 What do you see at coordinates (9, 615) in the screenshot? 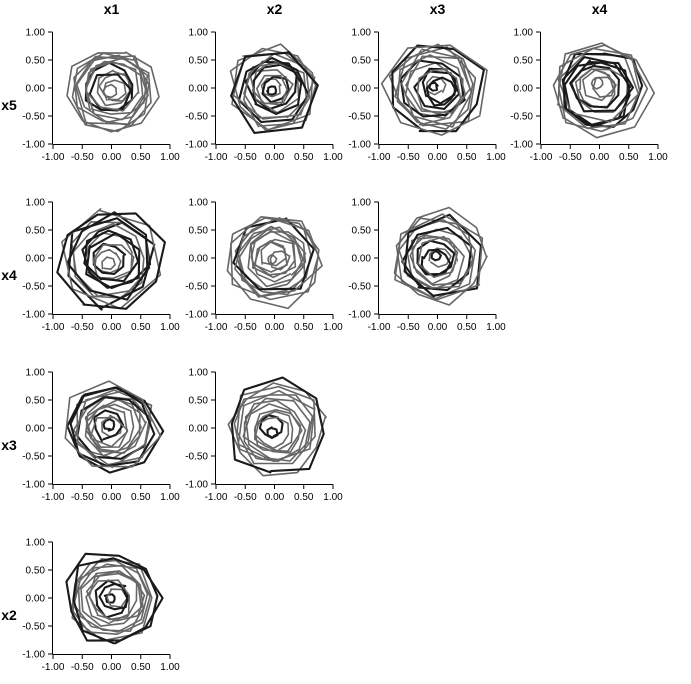
I see `row-label-x2: x2` at bounding box center [9, 615].